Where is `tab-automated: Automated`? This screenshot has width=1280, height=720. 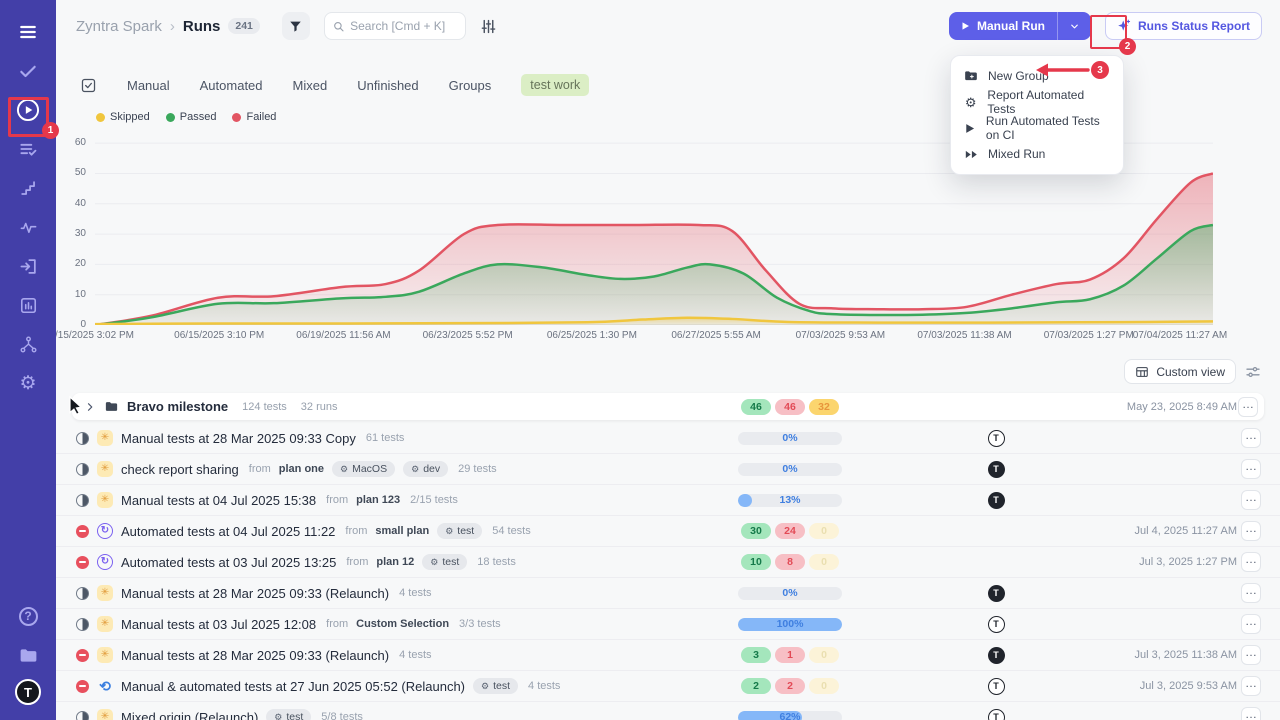
tab-automated: Automated is located at coordinates (231, 85).